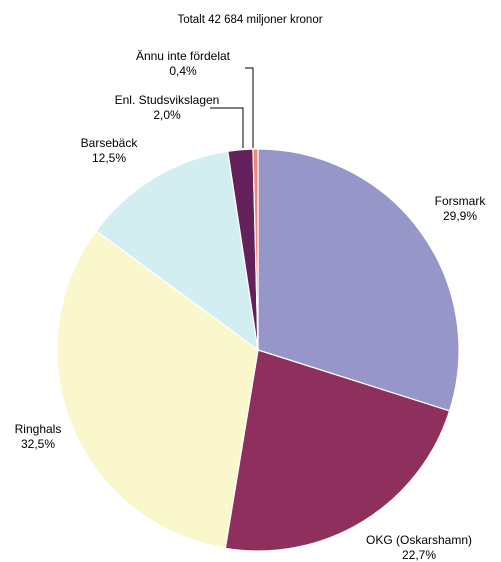 The width and height of the screenshot is (501, 562). Describe the element at coordinates (419, 540) in the screenshot. I see `slice-label: OKG (Oskarshamn)` at that location.